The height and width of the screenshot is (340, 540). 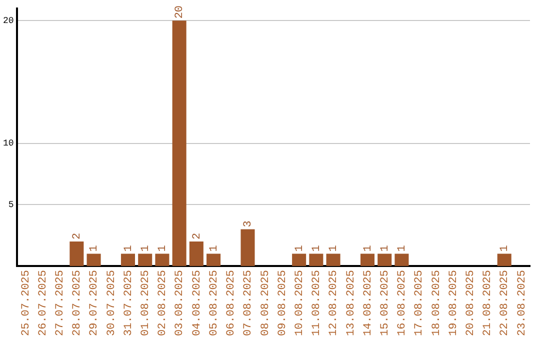 What do you see at coordinates (505, 303) in the screenshot?
I see `x-tick-label: 22.08.2025` at bounding box center [505, 303].